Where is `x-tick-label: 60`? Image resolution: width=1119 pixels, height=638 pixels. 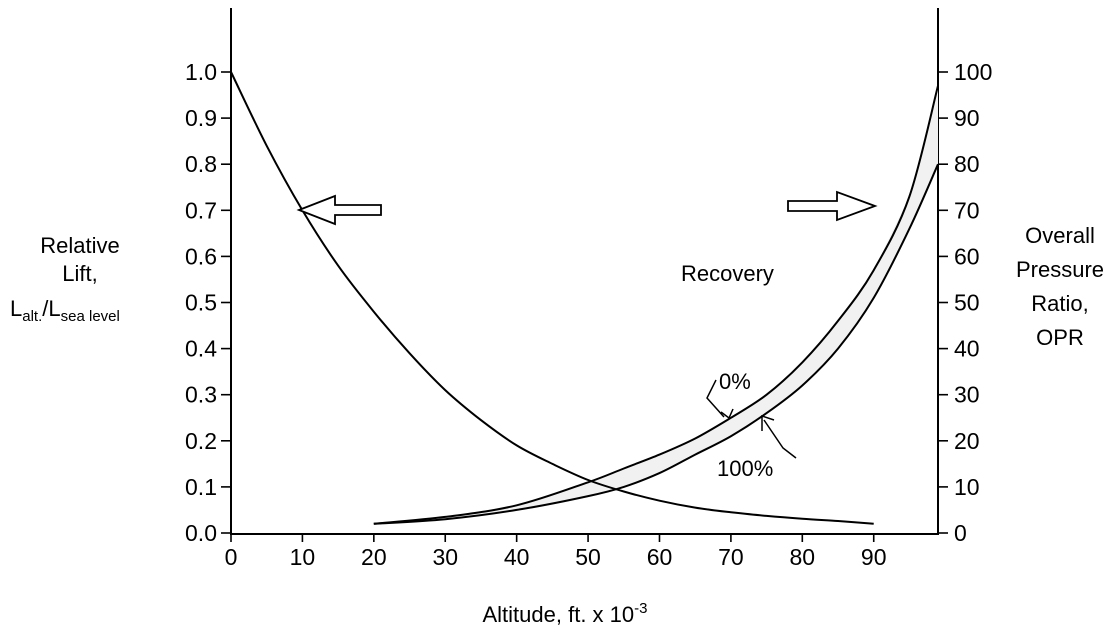
x-tick-label: 60 is located at coordinates (660, 557).